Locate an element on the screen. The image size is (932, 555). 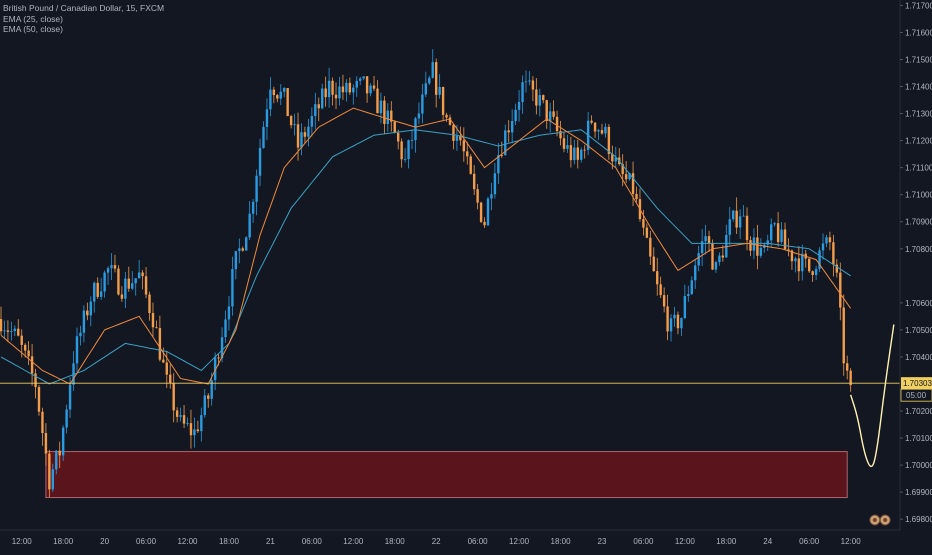
price-tick-label: 1.69800 is located at coordinates (918, 519).